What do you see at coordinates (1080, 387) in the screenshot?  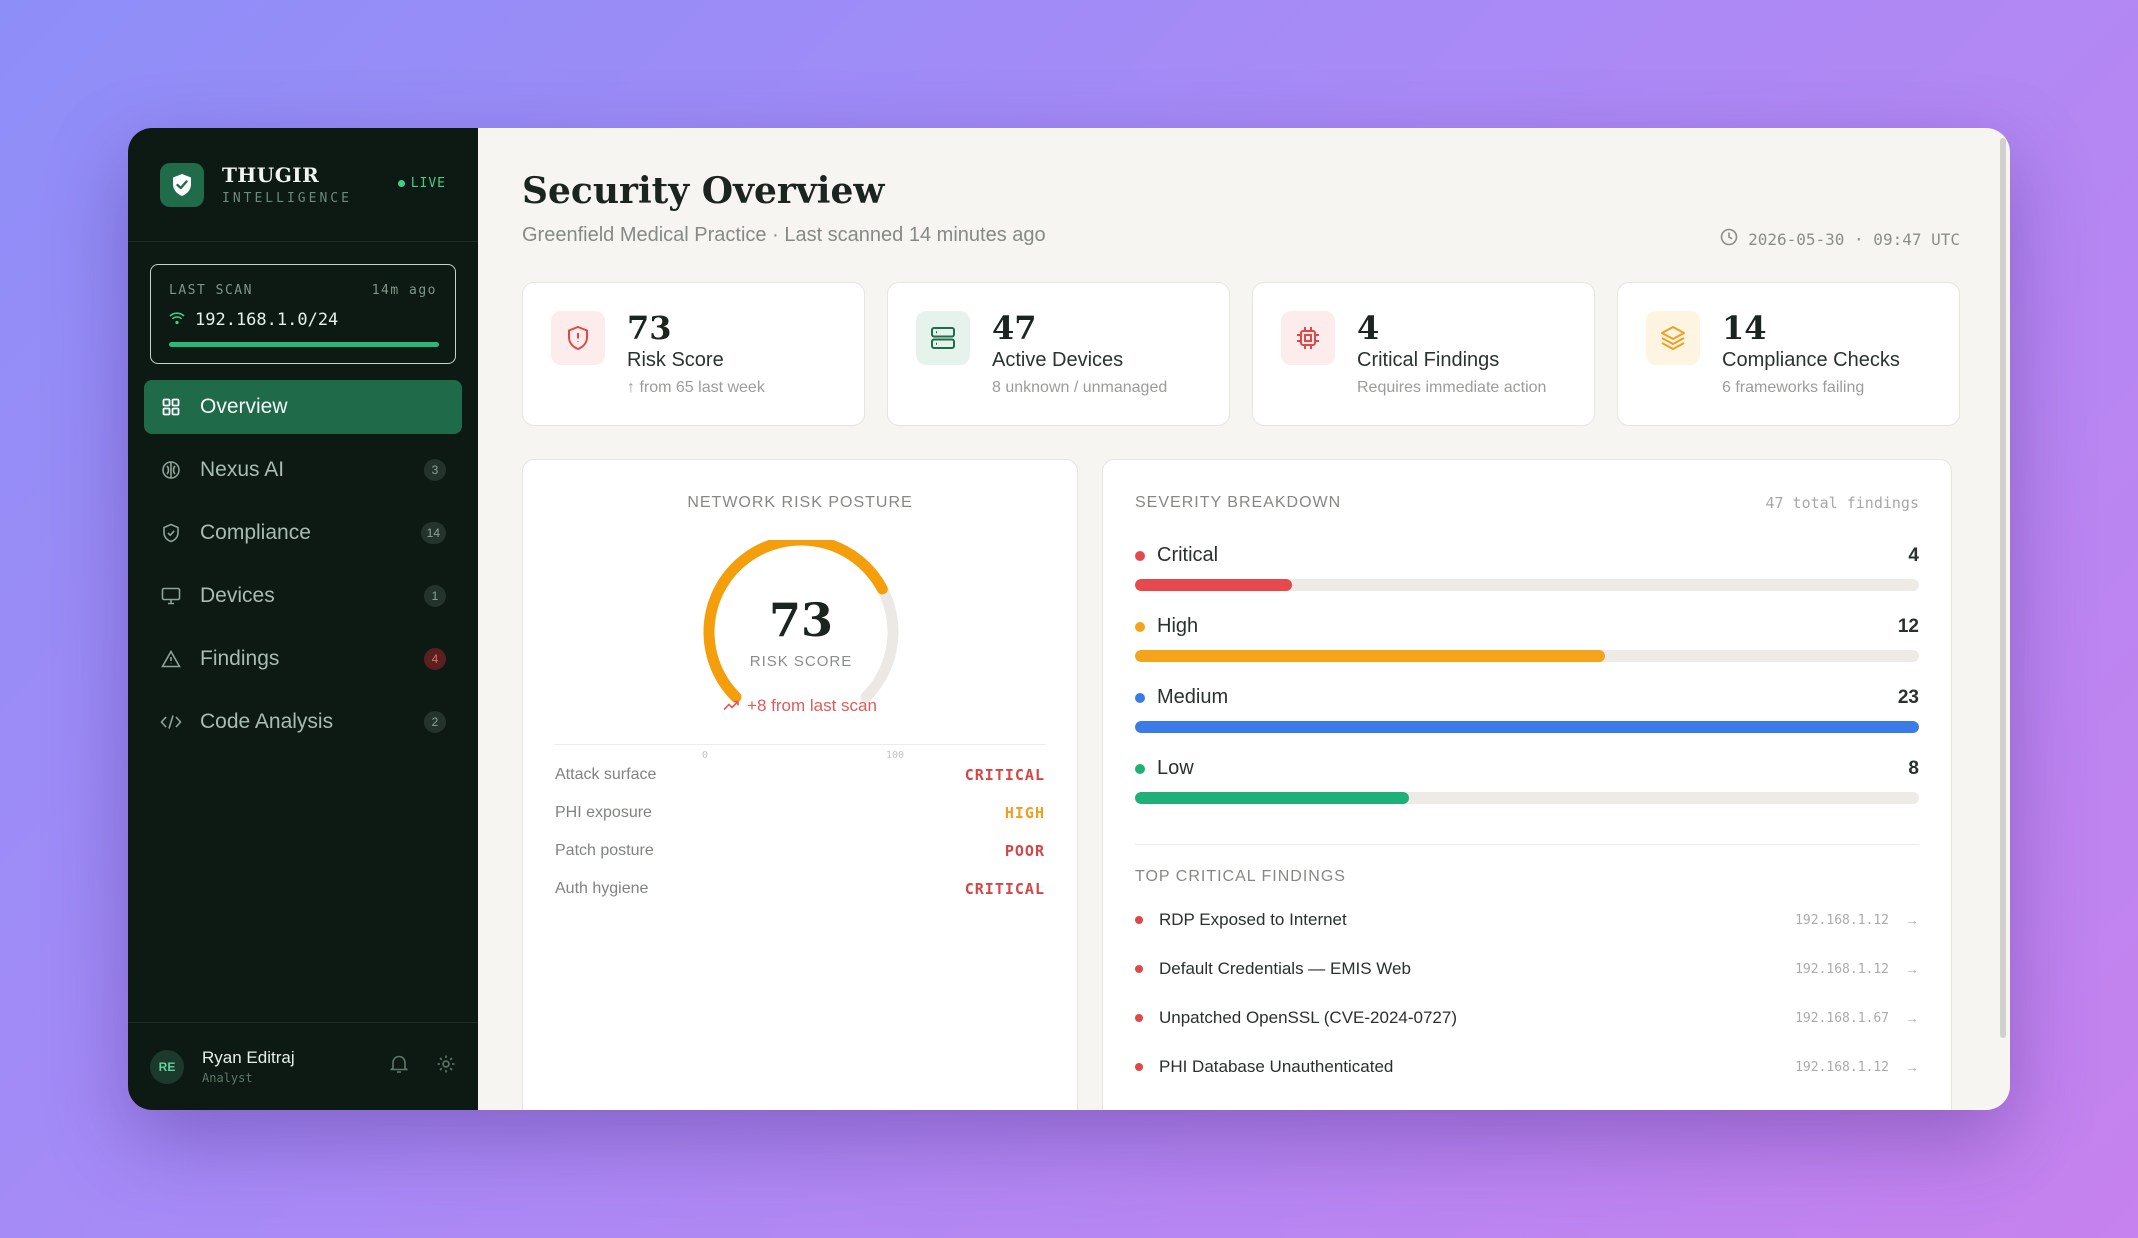 I see `kpi-subtext: 8 unknown / unmanaged` at bounding box center [1080, 387].